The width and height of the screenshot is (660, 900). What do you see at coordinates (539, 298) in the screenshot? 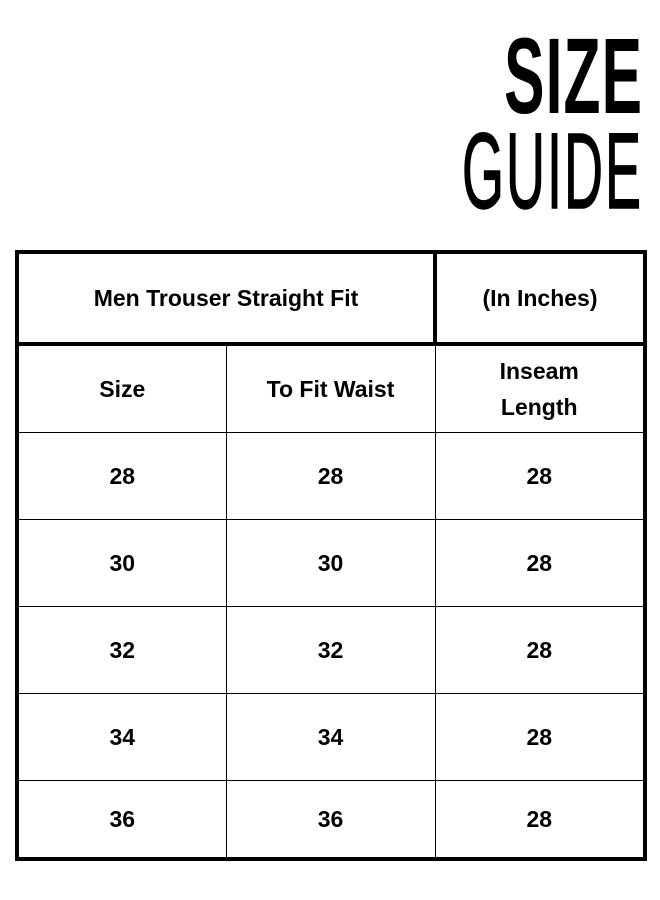
I see `unit-label: (In Inches)` at bounding box center [539, 298].